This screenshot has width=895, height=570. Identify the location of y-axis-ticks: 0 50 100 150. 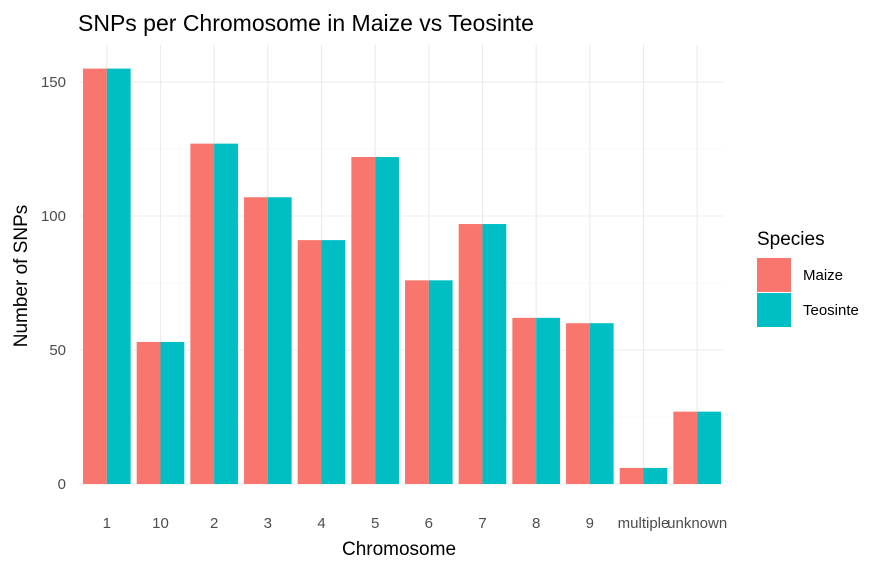
(53, 283).